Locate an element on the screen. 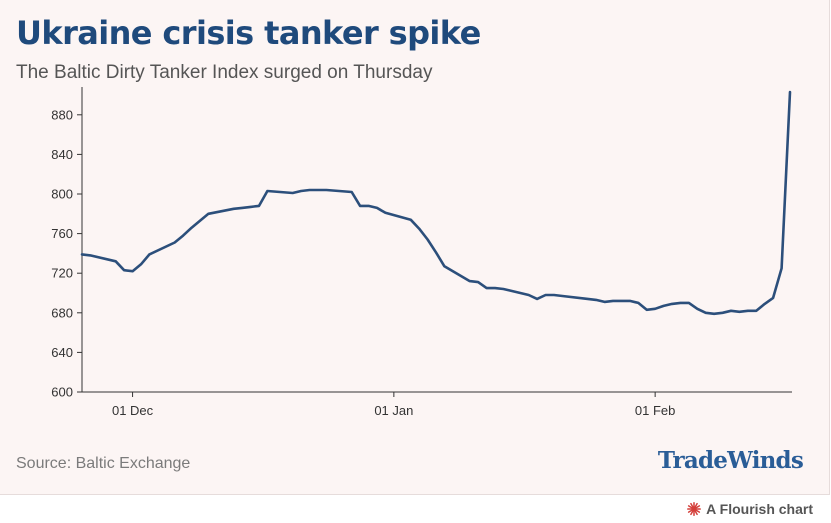  y-tick-label: 680 is located at coordinates (62, 312).